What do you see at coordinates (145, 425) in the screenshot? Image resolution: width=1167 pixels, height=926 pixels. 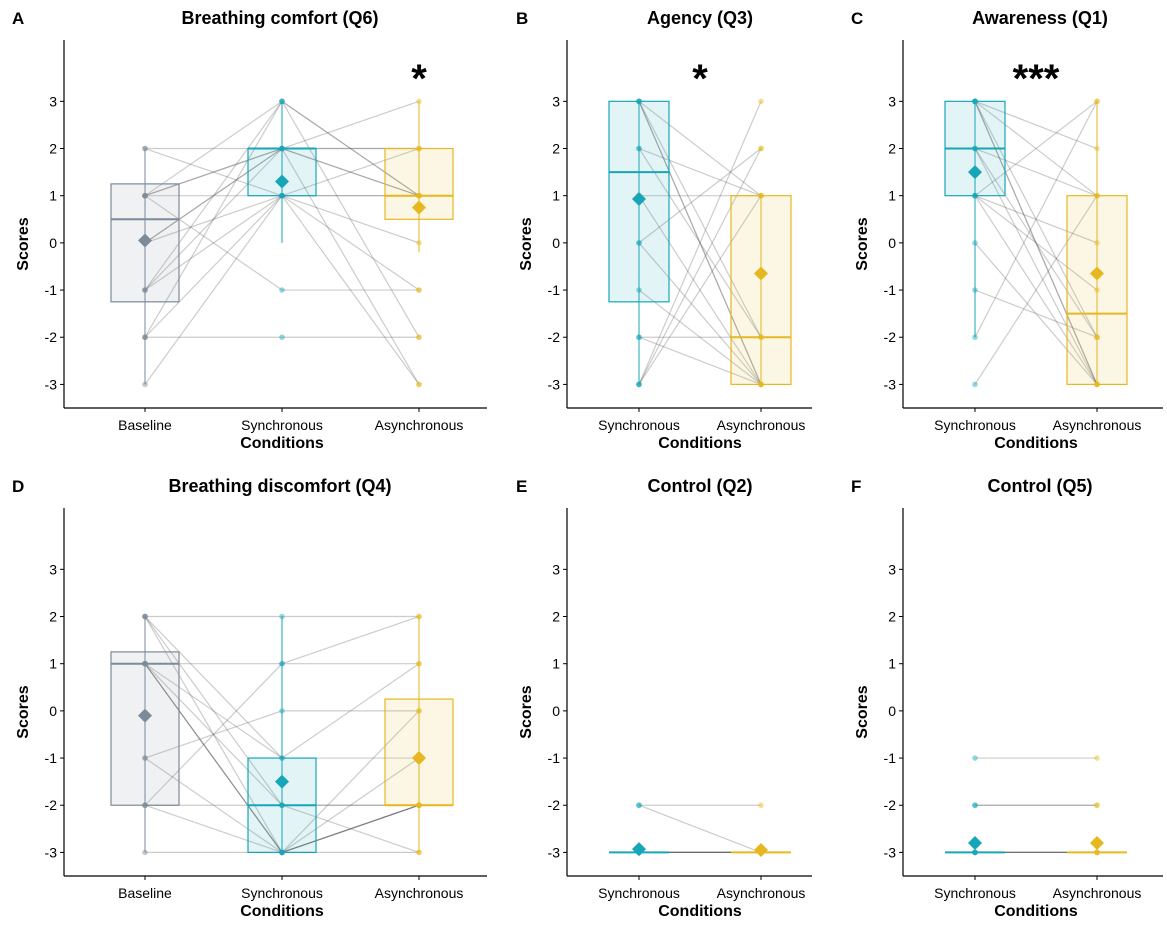 I see `x-tick-label: Baseline` at bounding box center [145, 425].